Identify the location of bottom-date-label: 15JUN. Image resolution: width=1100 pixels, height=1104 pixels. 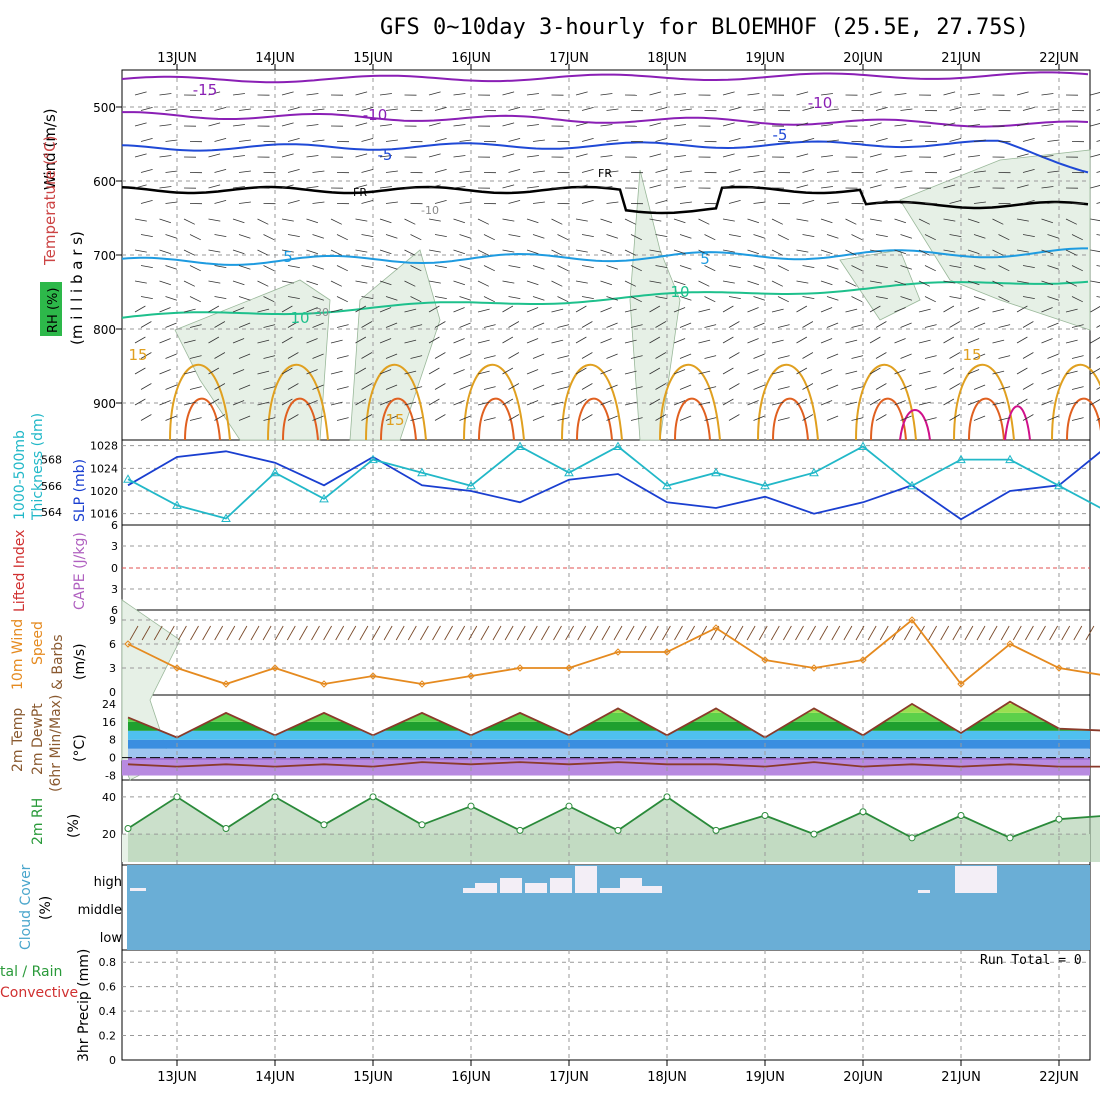
(373, 1077).